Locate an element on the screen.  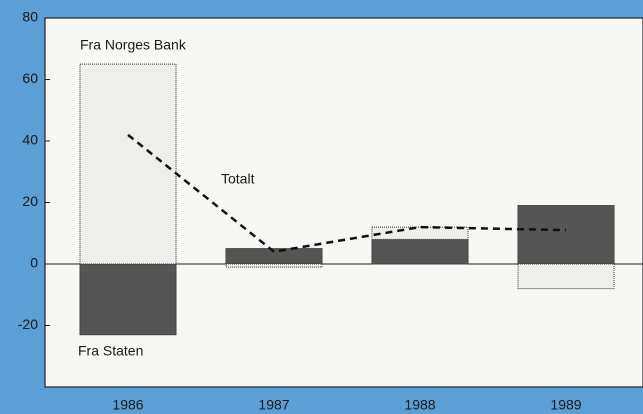
x-tick-label: 1988 is located at coordinates (419, 405).